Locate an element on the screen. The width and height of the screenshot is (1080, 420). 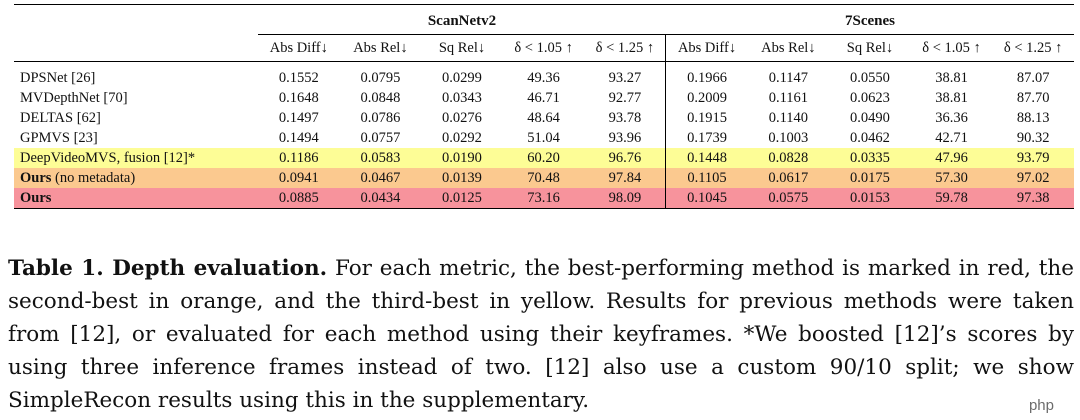
method-name: MVDepthNet [70] is located at coordinates (74, 98).